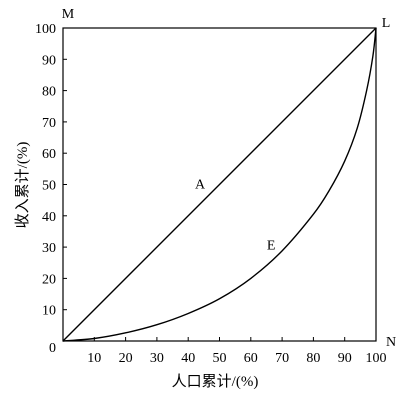 The image size is (407, 400). I want to click on y-tick-label-40: 40, so click(49, 217).